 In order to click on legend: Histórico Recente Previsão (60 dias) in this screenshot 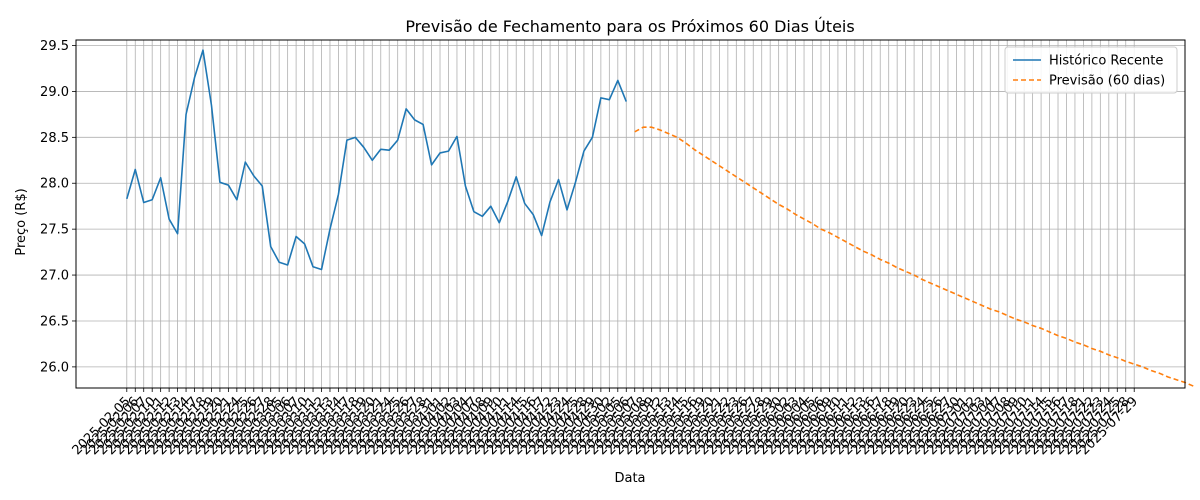, I will do `click(1091, 70)`.